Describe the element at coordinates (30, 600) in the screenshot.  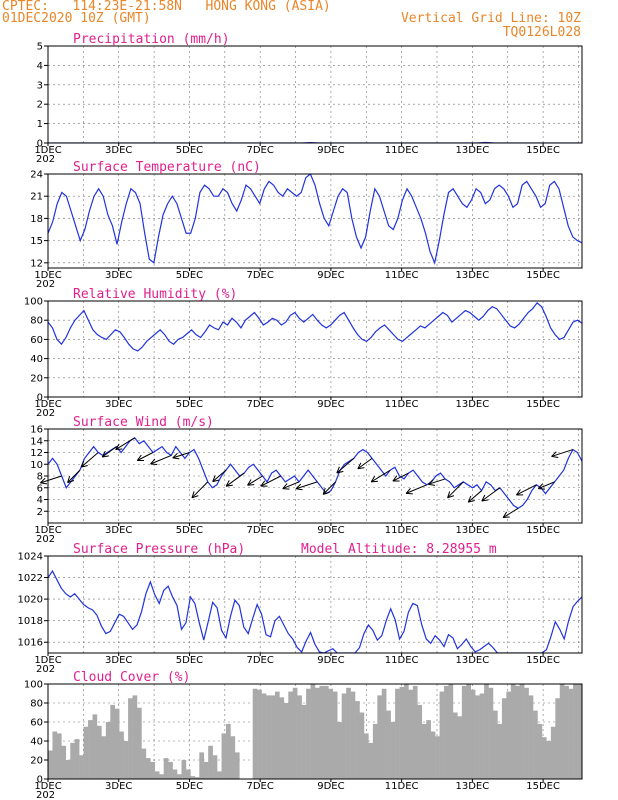
I see `y-tick-label: 1020` at that location.